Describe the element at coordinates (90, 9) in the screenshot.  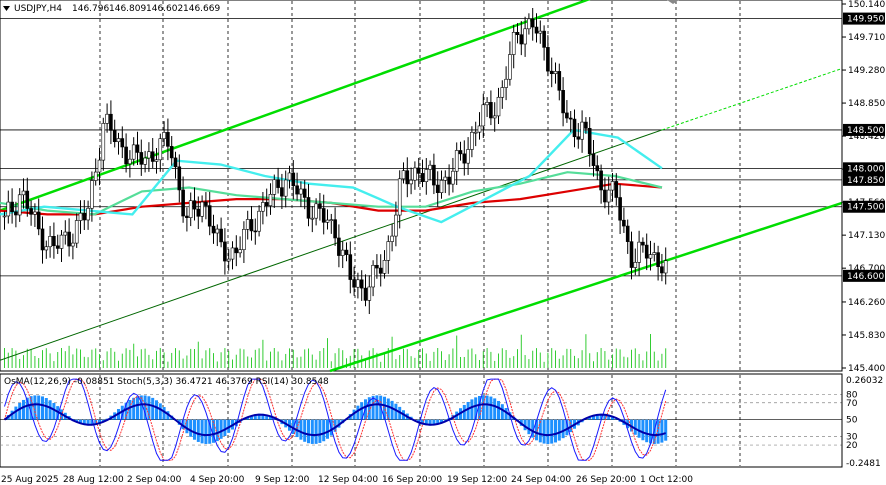
I see `open-price: 146.796` at that location.